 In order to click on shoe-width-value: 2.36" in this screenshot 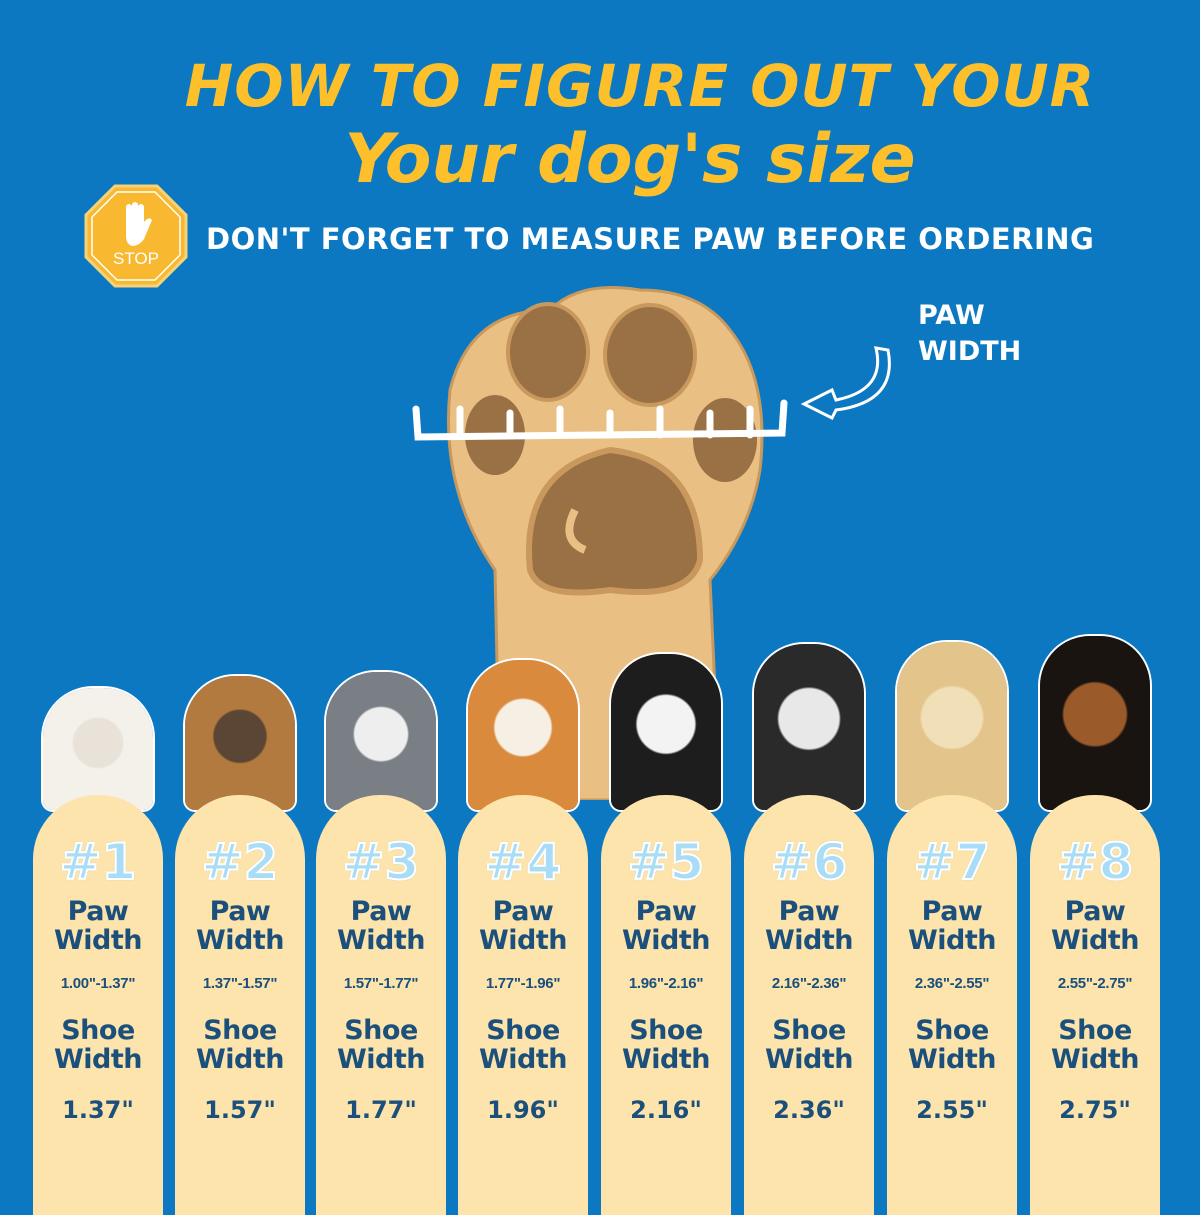, I will do `click(809, 1110)`.